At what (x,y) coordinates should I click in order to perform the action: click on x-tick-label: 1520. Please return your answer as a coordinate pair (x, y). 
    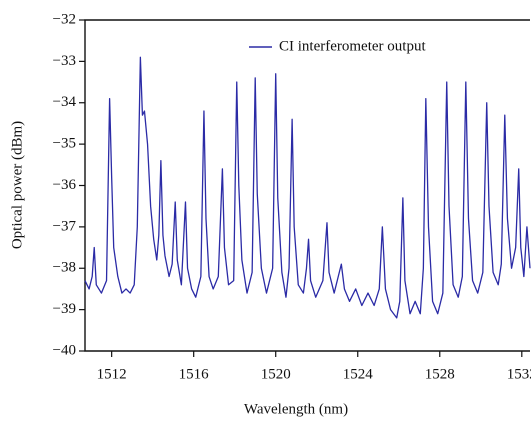
    Looking at the image, I should click on (276, 374).